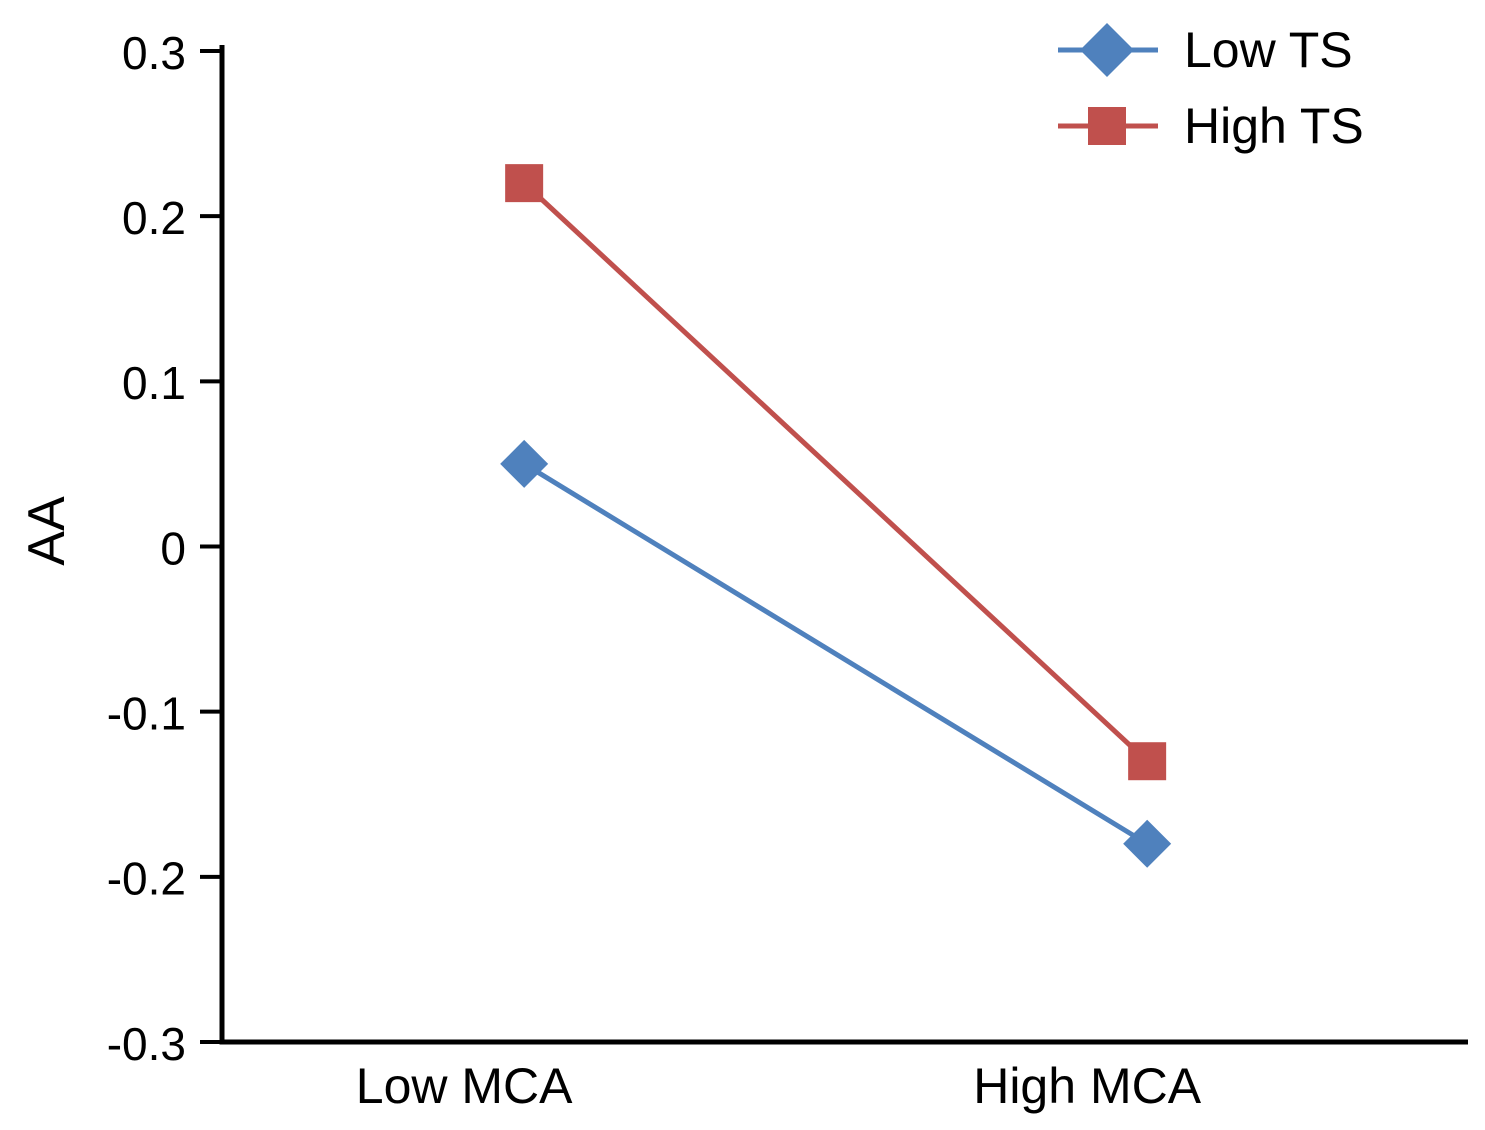  What do you see at coordinates (1147, 761) in the screenshot?
I see `marker-square-high-ts-high-mca` at bounding box center [1147, 761].